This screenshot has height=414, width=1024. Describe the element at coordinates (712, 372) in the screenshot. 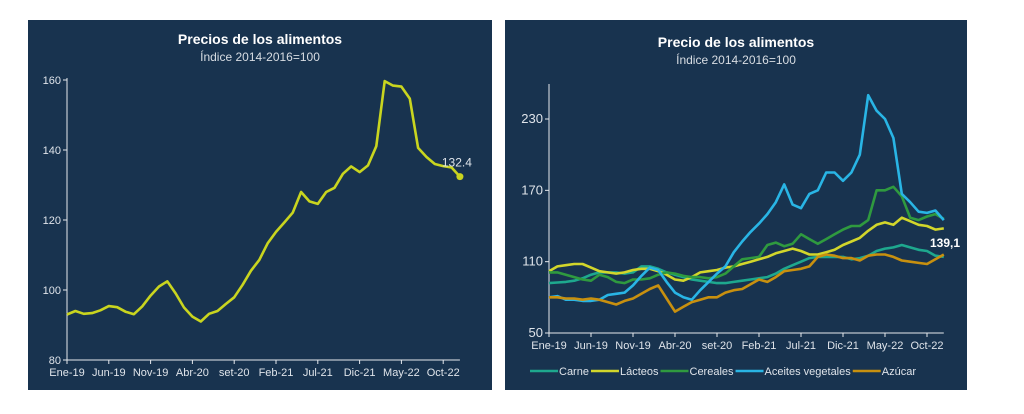

I see `legend-label: Cereales` at that location.